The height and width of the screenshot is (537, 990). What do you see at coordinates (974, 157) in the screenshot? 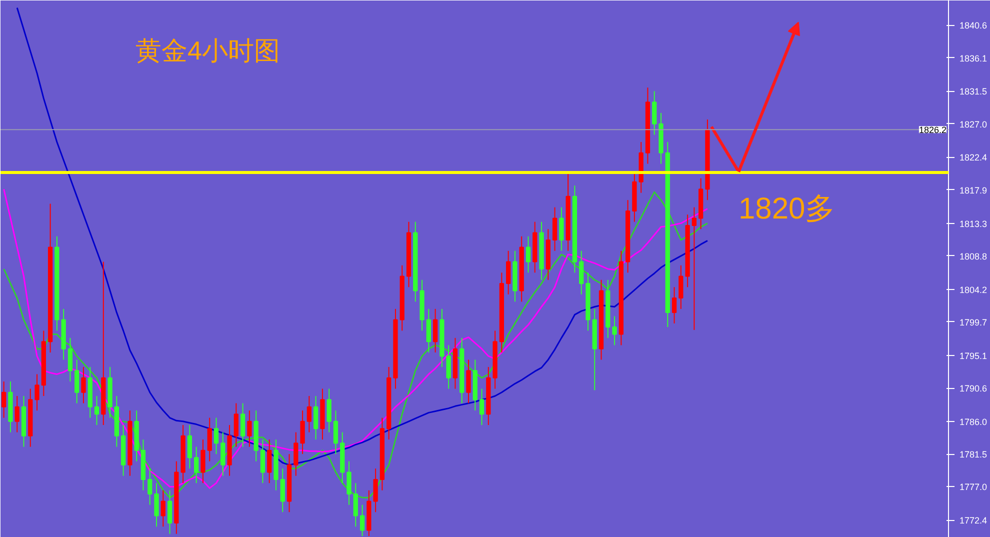
I see `y-tick-label: 1822.4` at bounding box center [974, 157].